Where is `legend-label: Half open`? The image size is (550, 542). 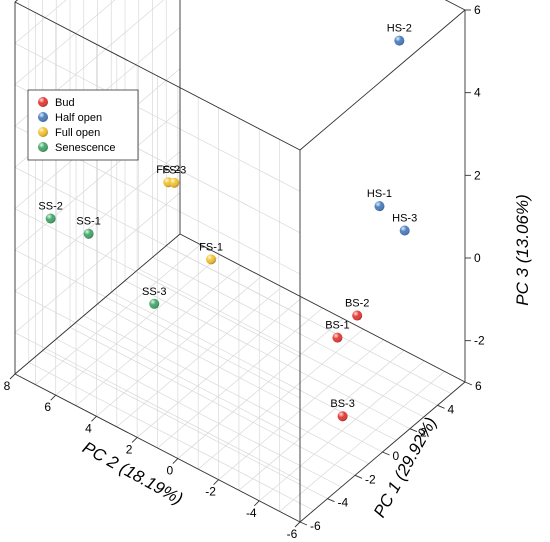 legend-label: Half open is located at coordinates (78, 118).